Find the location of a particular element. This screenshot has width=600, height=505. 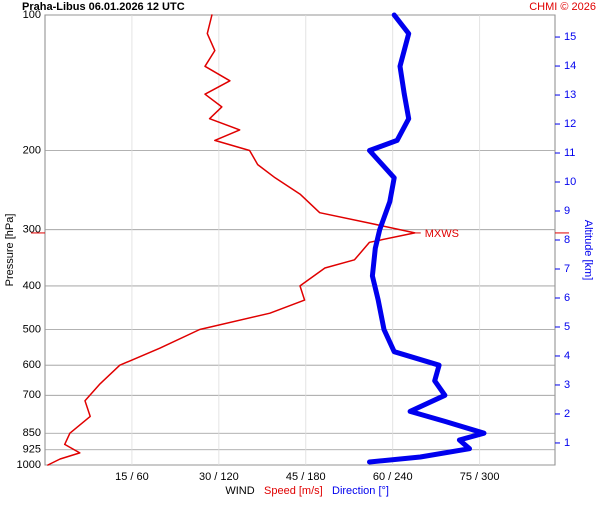

y-tick-label: 400 is located at coordinates (32, 286).